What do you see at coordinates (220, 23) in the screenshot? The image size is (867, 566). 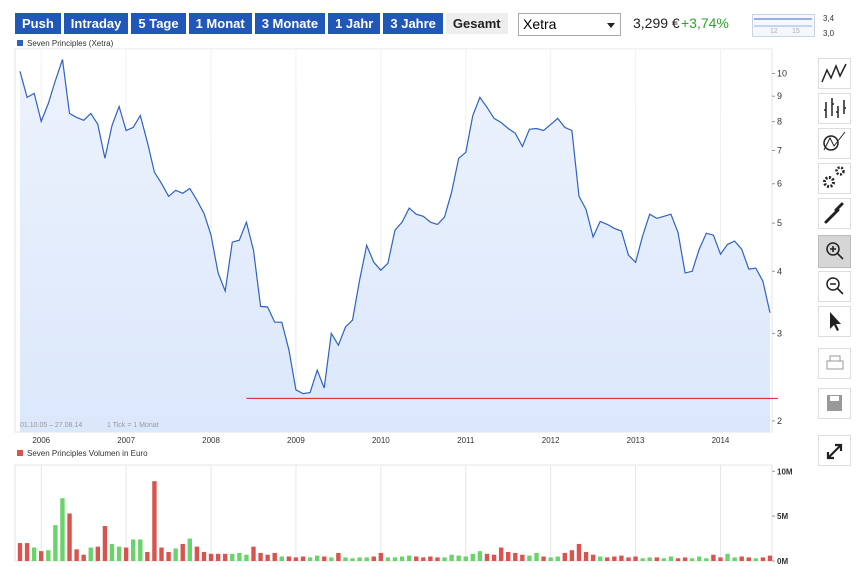 I see `period-tab: 1 Monat` at bounding box center [220, 23].